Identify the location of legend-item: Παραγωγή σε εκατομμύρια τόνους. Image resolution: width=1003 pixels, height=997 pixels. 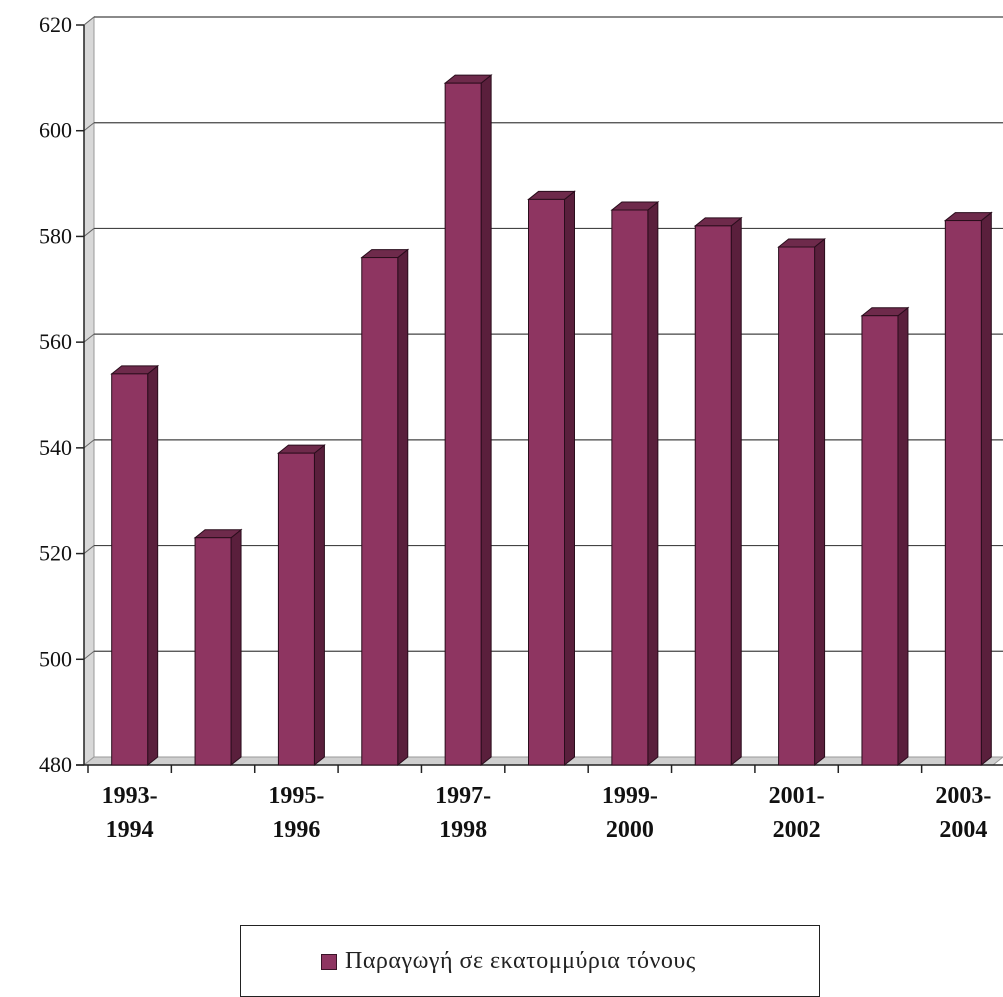
(508, 961).